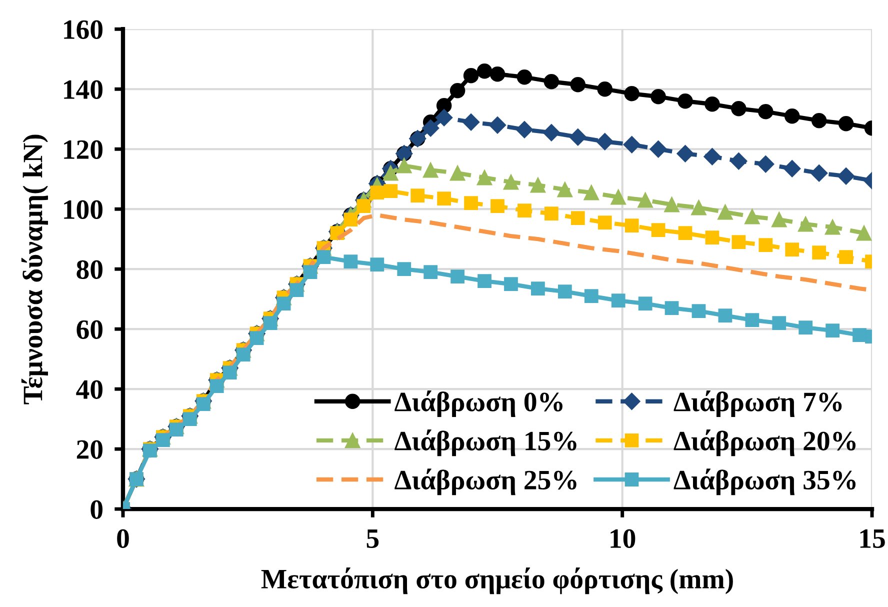 The width and height of the screenshot is (888, 607). I want to click on legend-label: Διάβρωση 20%, so click(765, 443).